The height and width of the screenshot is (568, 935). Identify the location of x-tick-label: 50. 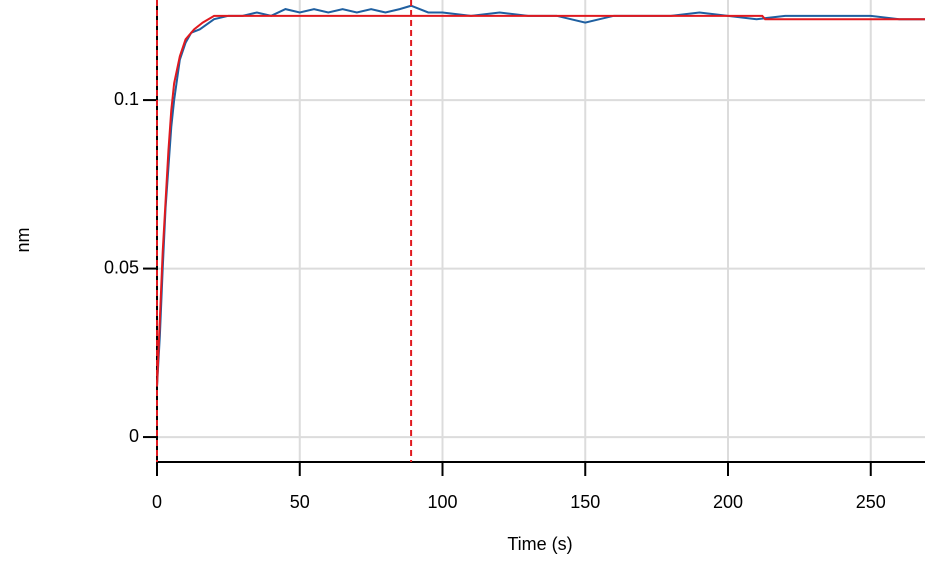
(300, 502).